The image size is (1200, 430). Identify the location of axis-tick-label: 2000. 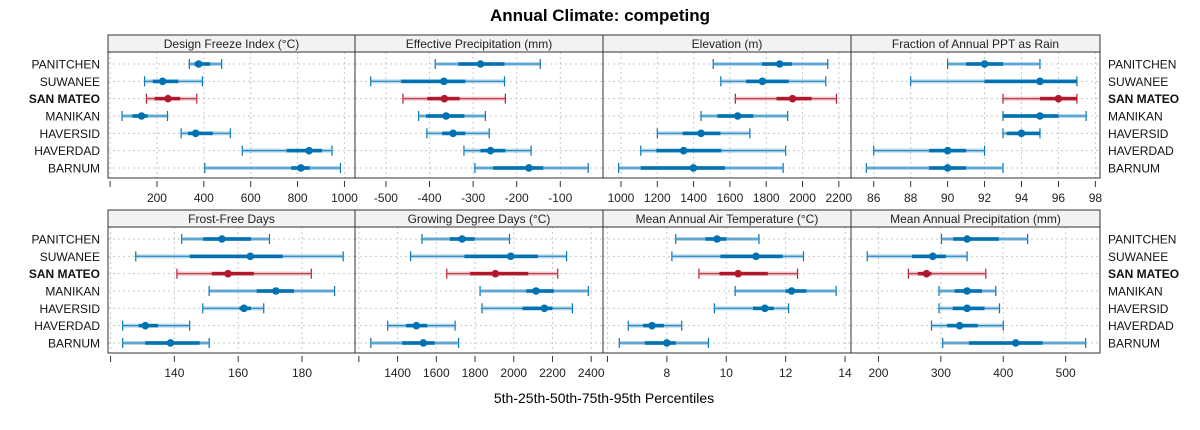
(513, 373).